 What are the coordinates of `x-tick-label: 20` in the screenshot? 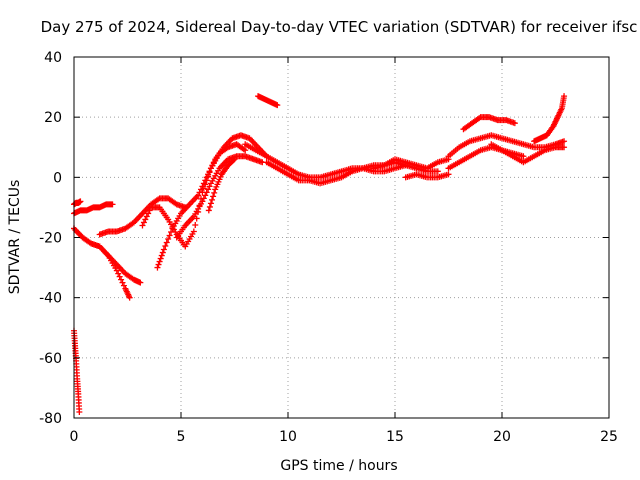 It's located at (502, 437).